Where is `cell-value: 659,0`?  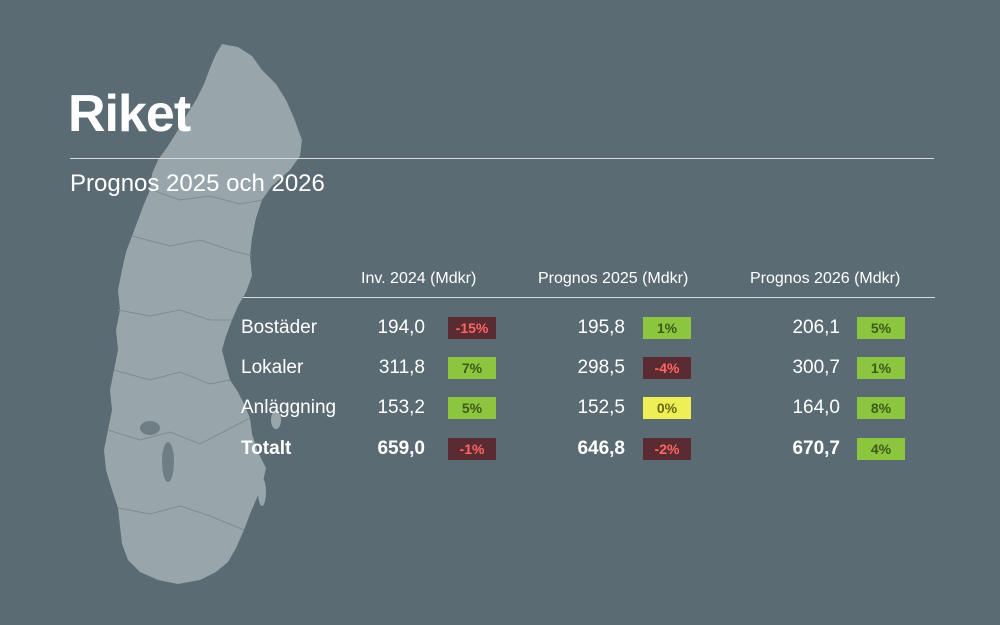
cell-value: 659,0 is located at coordinates (401, 448).